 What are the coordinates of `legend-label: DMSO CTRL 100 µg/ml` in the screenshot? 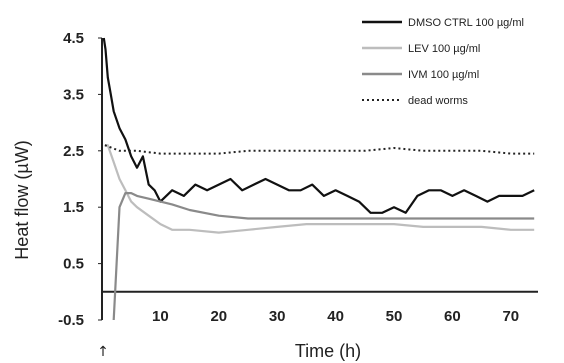 It's located at (466, 23).